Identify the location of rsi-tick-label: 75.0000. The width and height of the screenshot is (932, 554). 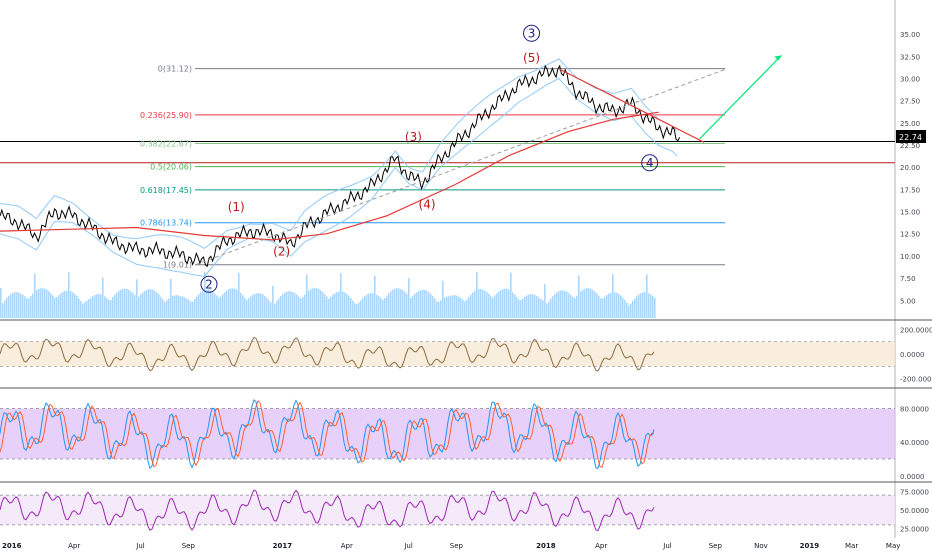
(914, 492).